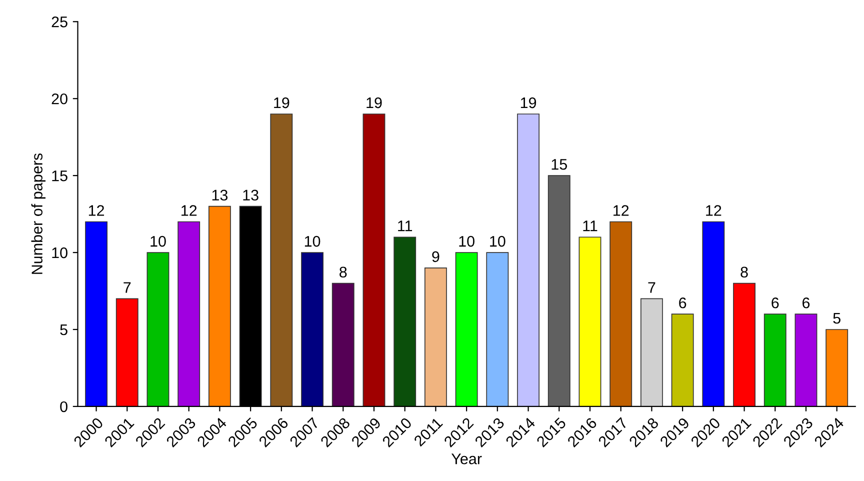  What do you see at coordinates (60, 176) in the screenshot?
I see `y-tick-label: 15` at bounding box center [60, 176].